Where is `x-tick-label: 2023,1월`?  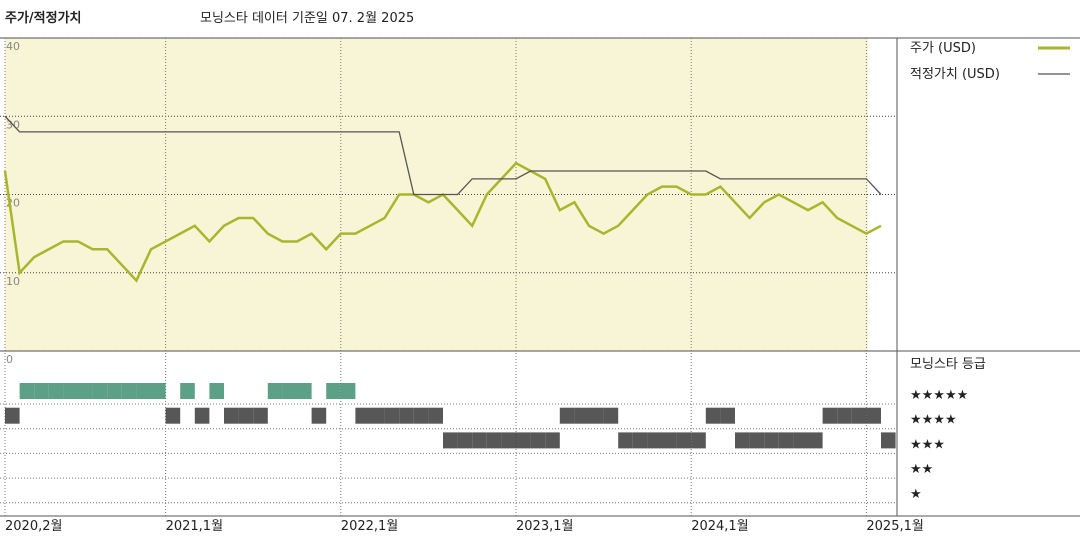 x-tick-label: 2023,1월 is located at coordinates (544, 526).